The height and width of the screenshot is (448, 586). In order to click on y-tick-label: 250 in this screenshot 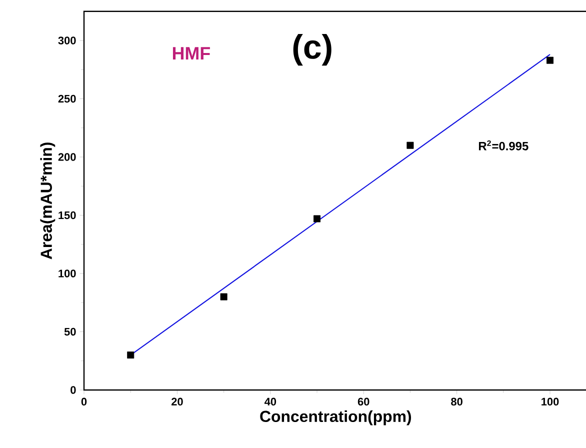, I will do `click(67, 98)`.